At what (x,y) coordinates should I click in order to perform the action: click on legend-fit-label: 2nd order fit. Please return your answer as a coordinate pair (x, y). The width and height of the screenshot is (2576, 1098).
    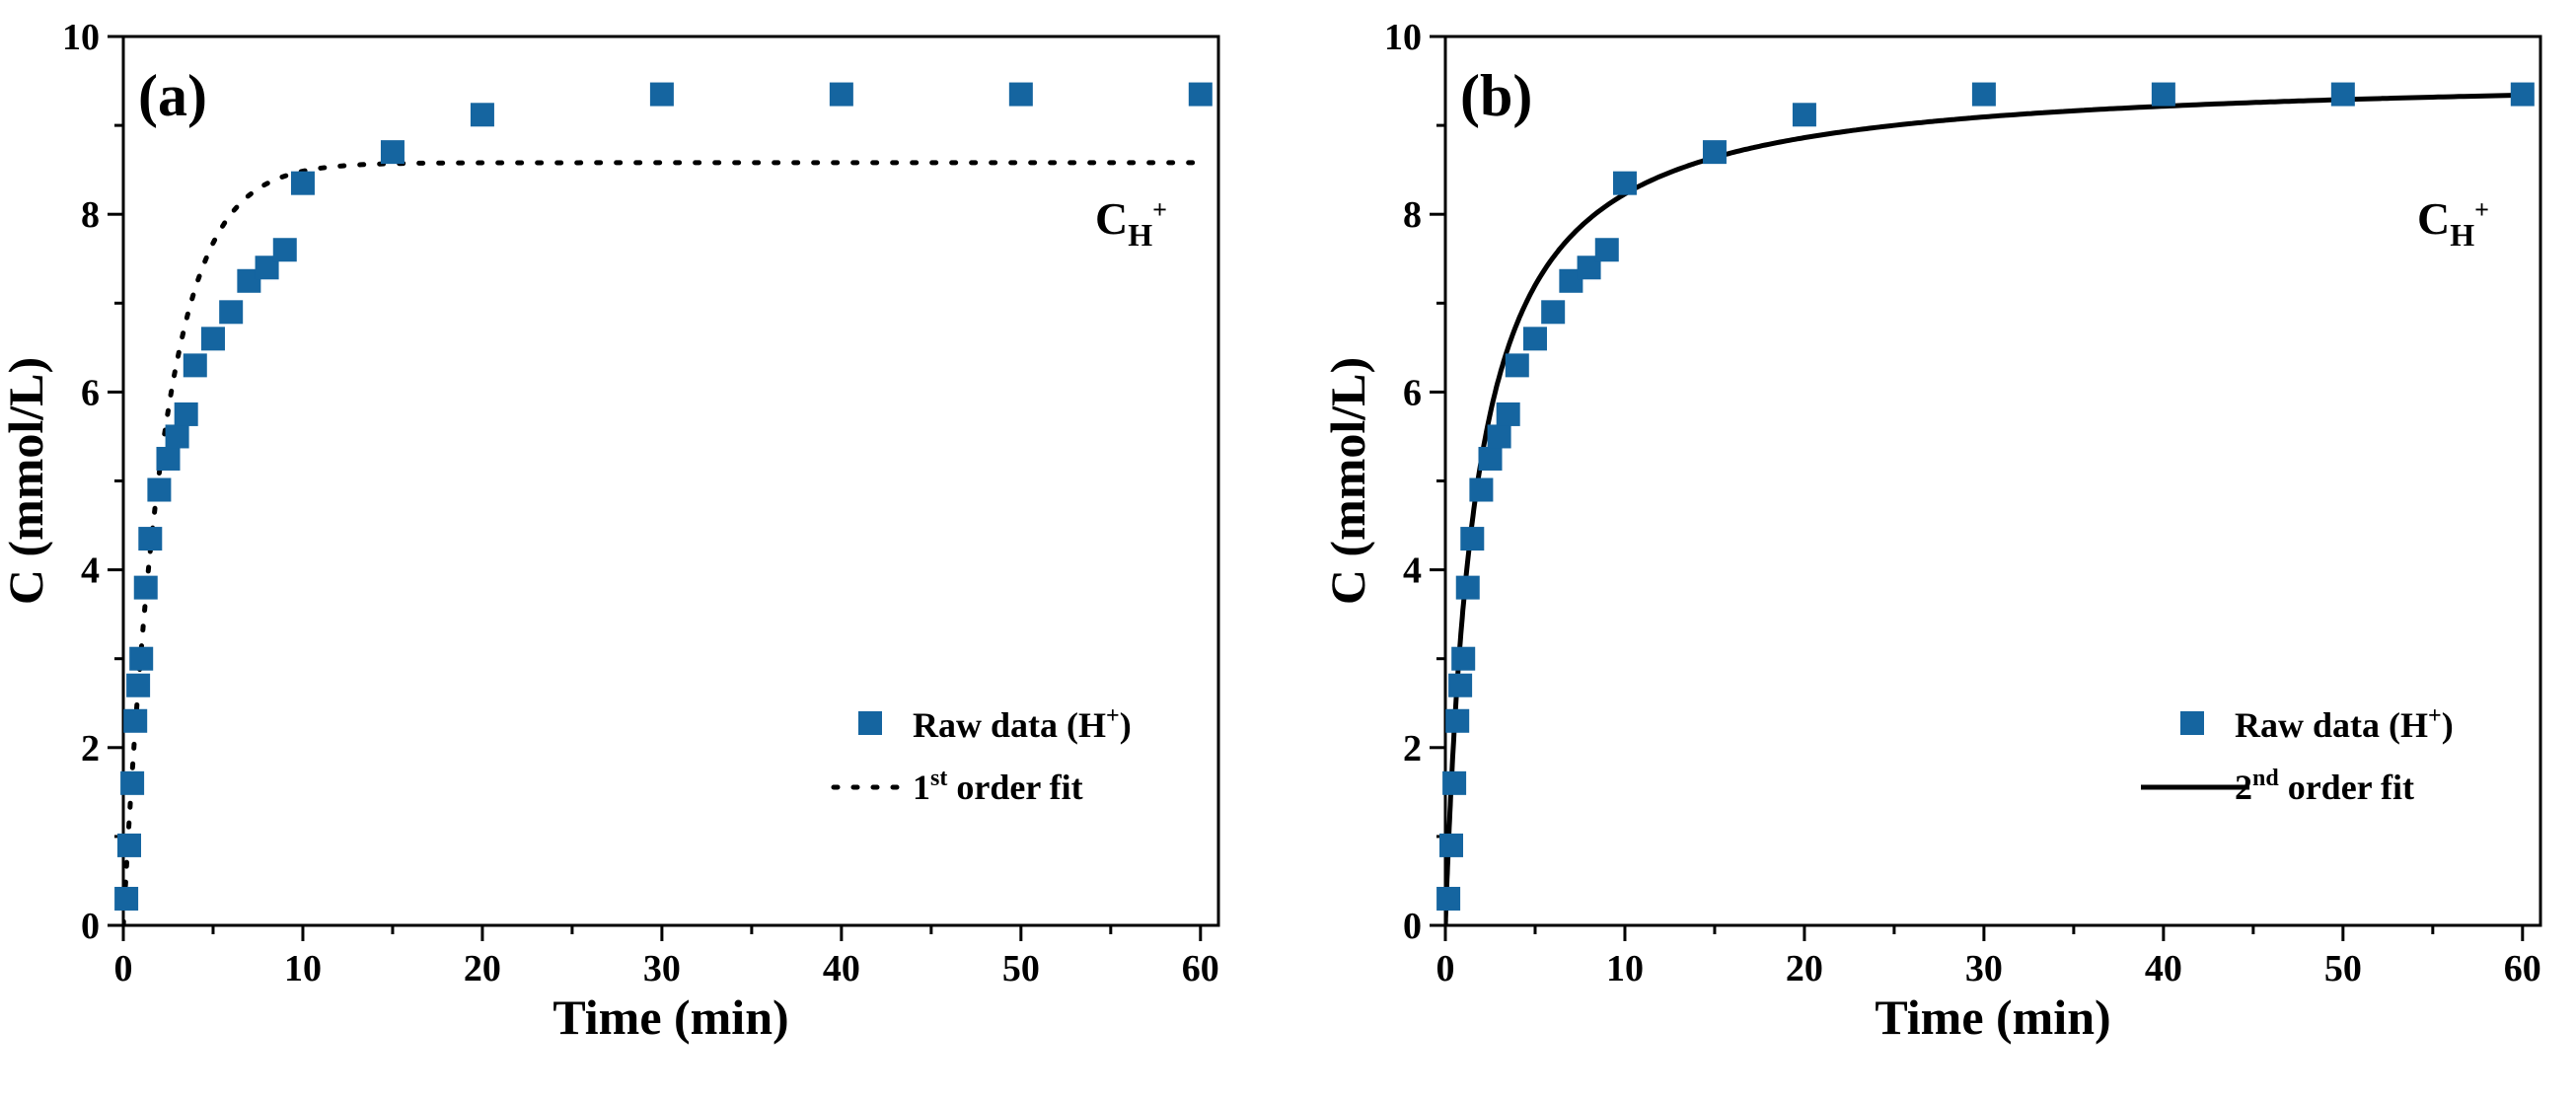
    Looking at the image, I should click on (2324, 786).